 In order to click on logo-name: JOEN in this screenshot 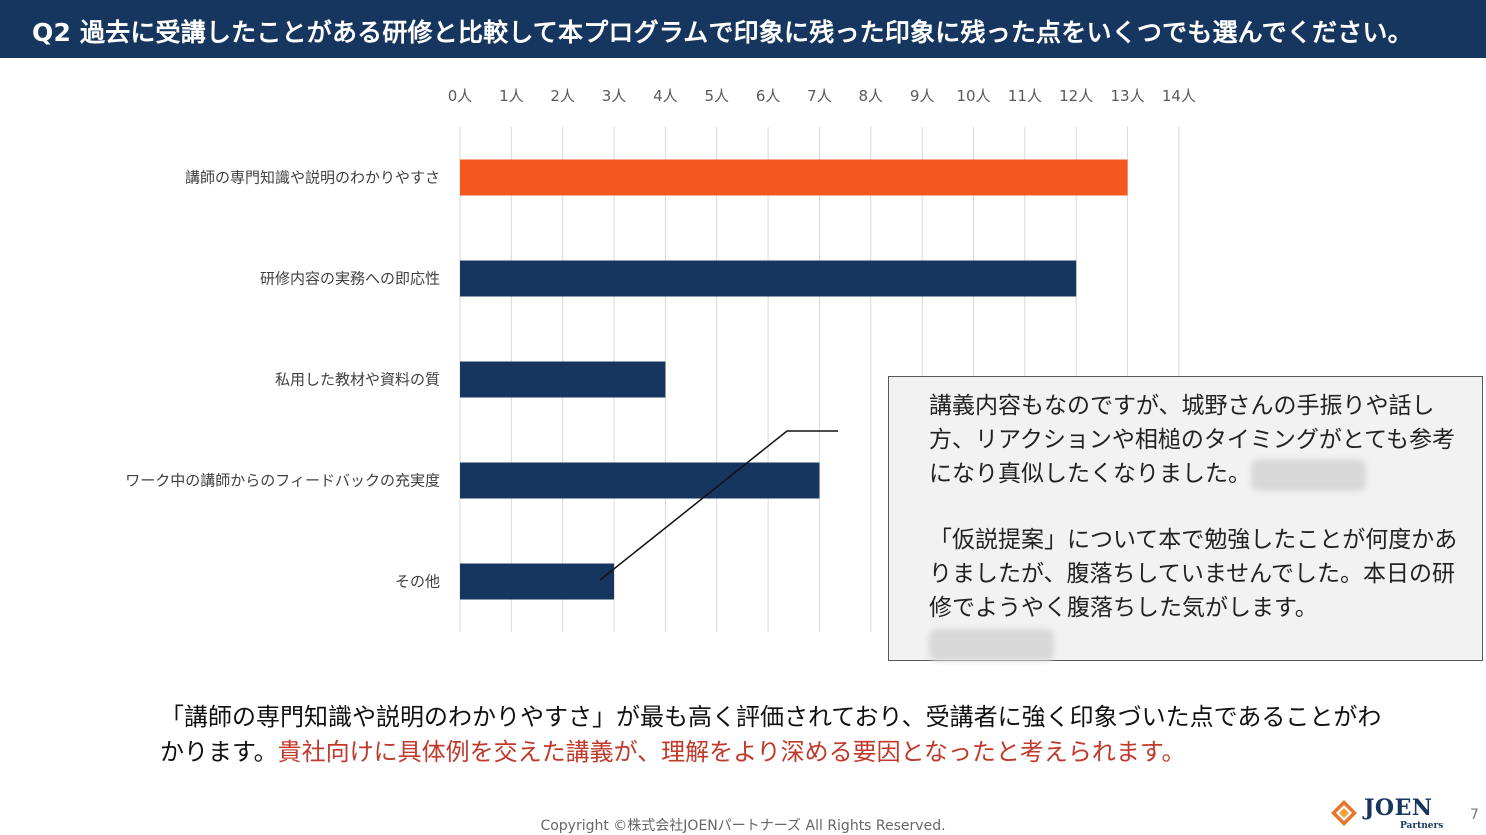, I will do `click(1398, 808)`.